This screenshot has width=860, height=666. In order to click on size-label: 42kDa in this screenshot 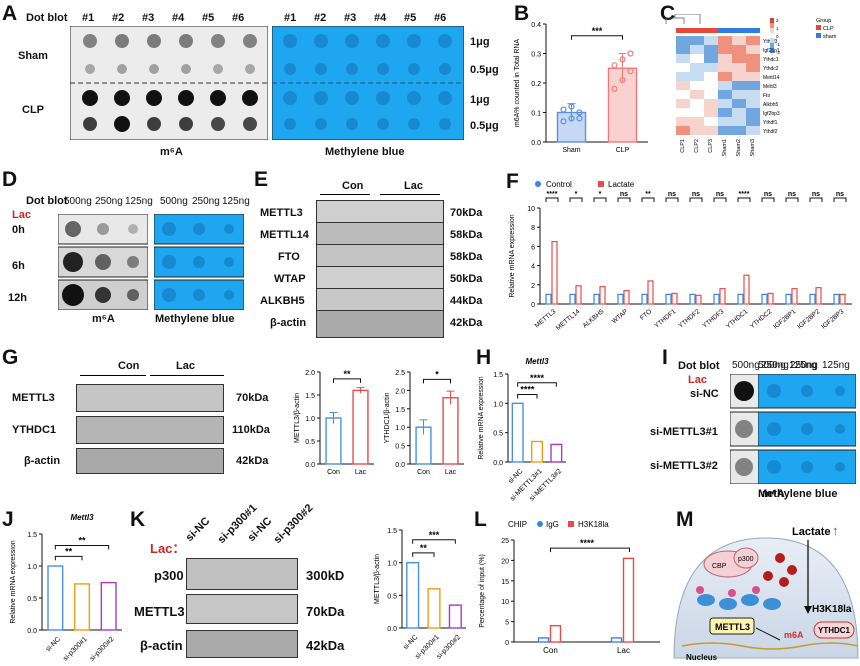, I will do `click(466, 323)`.